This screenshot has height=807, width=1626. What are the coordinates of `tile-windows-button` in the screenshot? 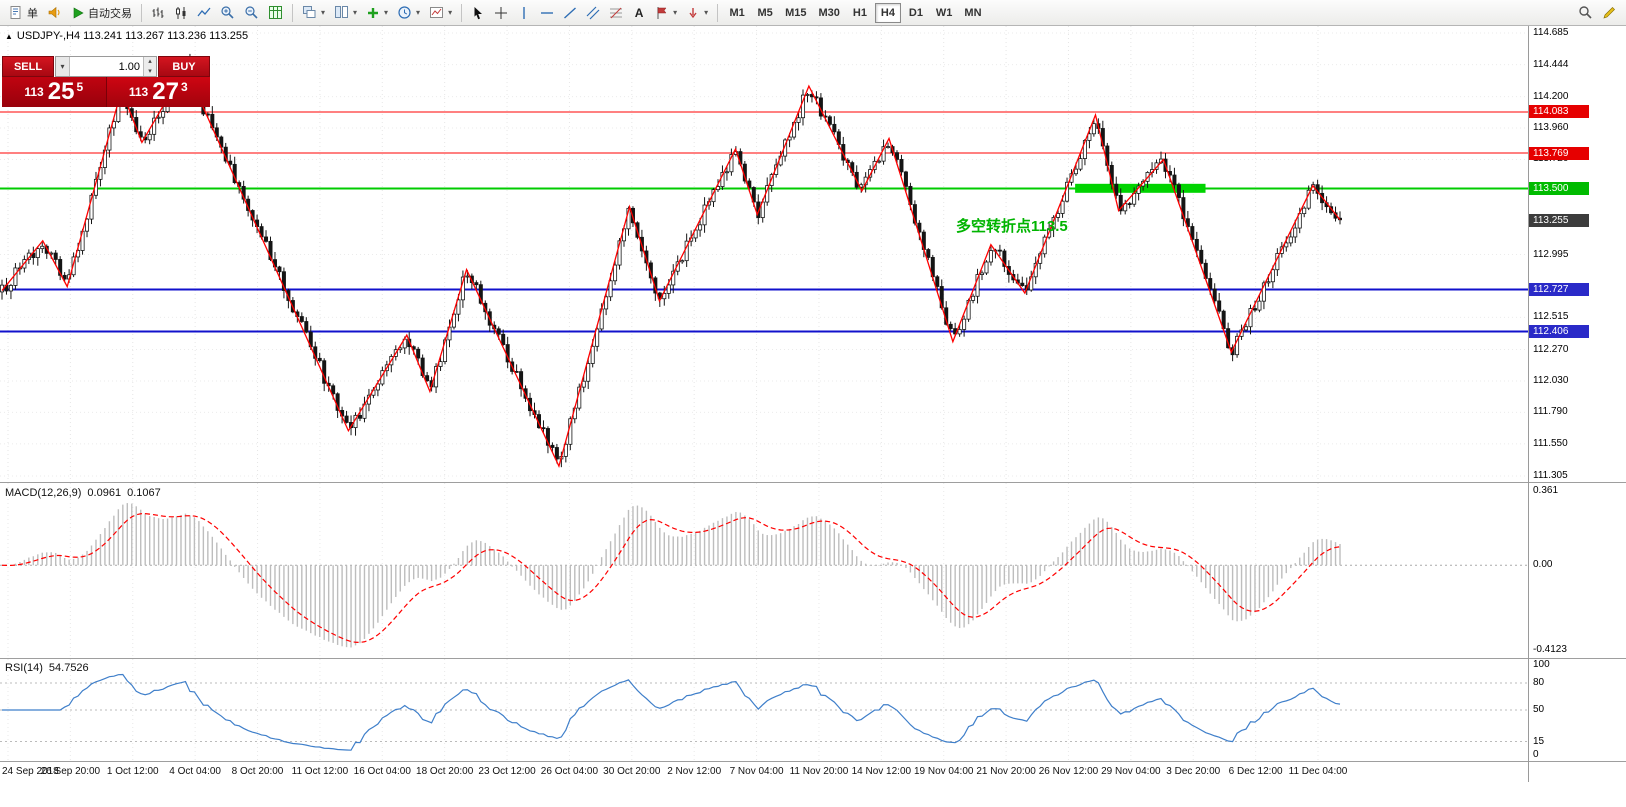 It's located at (275, 13).